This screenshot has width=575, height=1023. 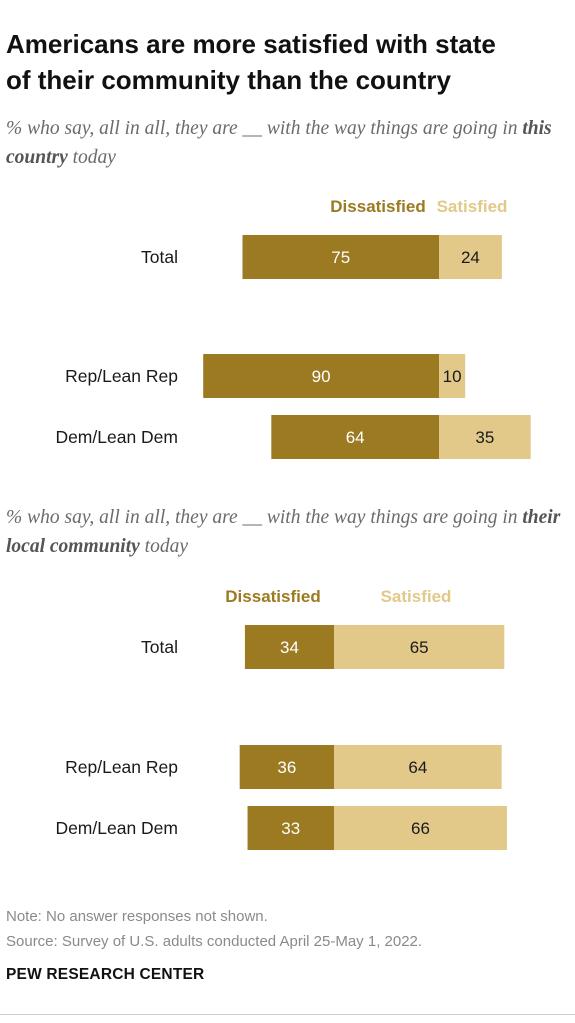 I want to click on subtitle-country-post: today, so click(x=91, y=157).